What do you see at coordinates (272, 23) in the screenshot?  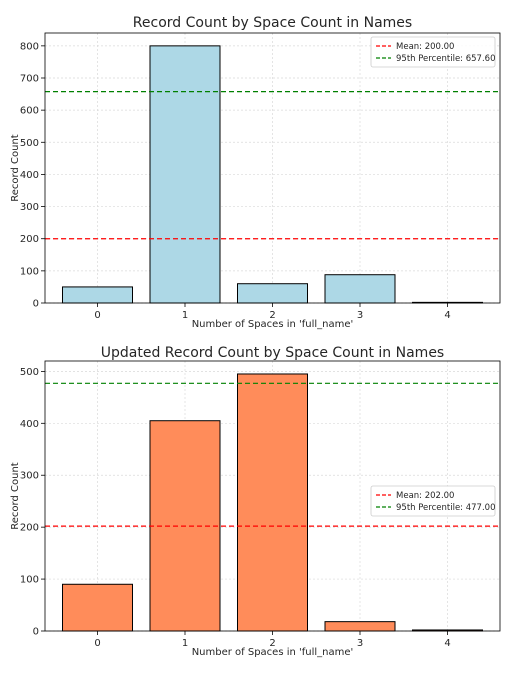 I see `chart-title: Record Count by Space Count in Names` at bounding box center [272, 23].